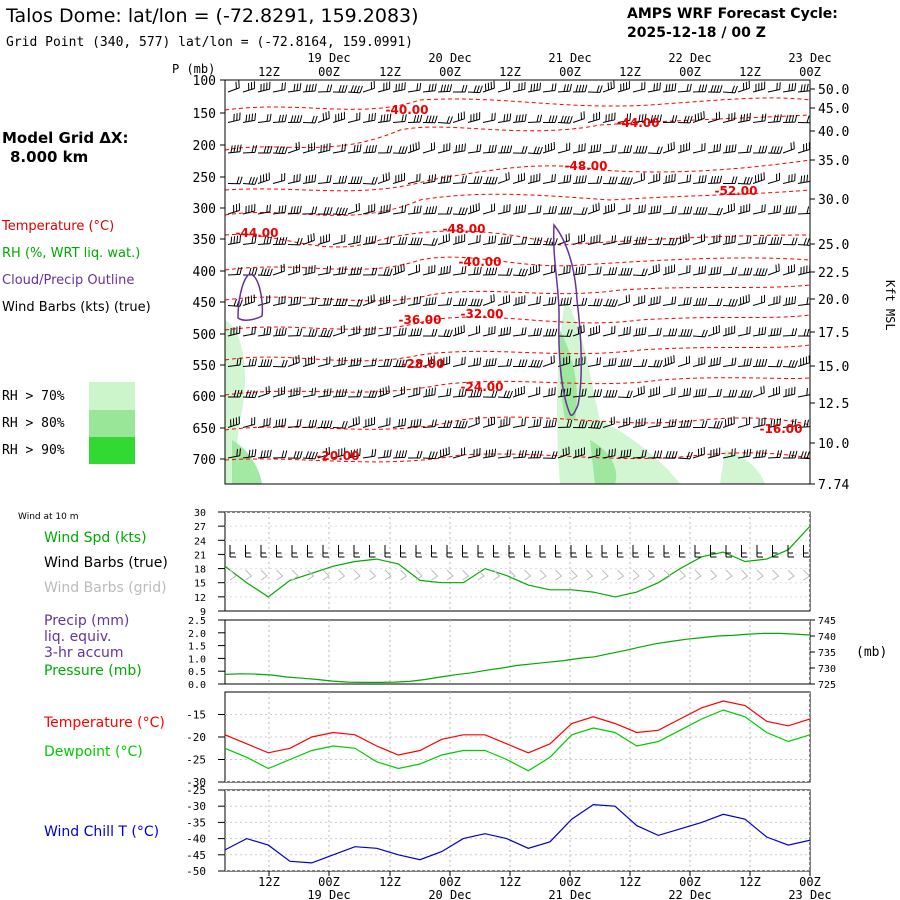 Image resolution: width=900 pixels, height=900 pixels. What do you see at coordinates (450, 882) in the screenshot?
I see `bottom-hour-label: 00Z` at bounding box center [450, 882].